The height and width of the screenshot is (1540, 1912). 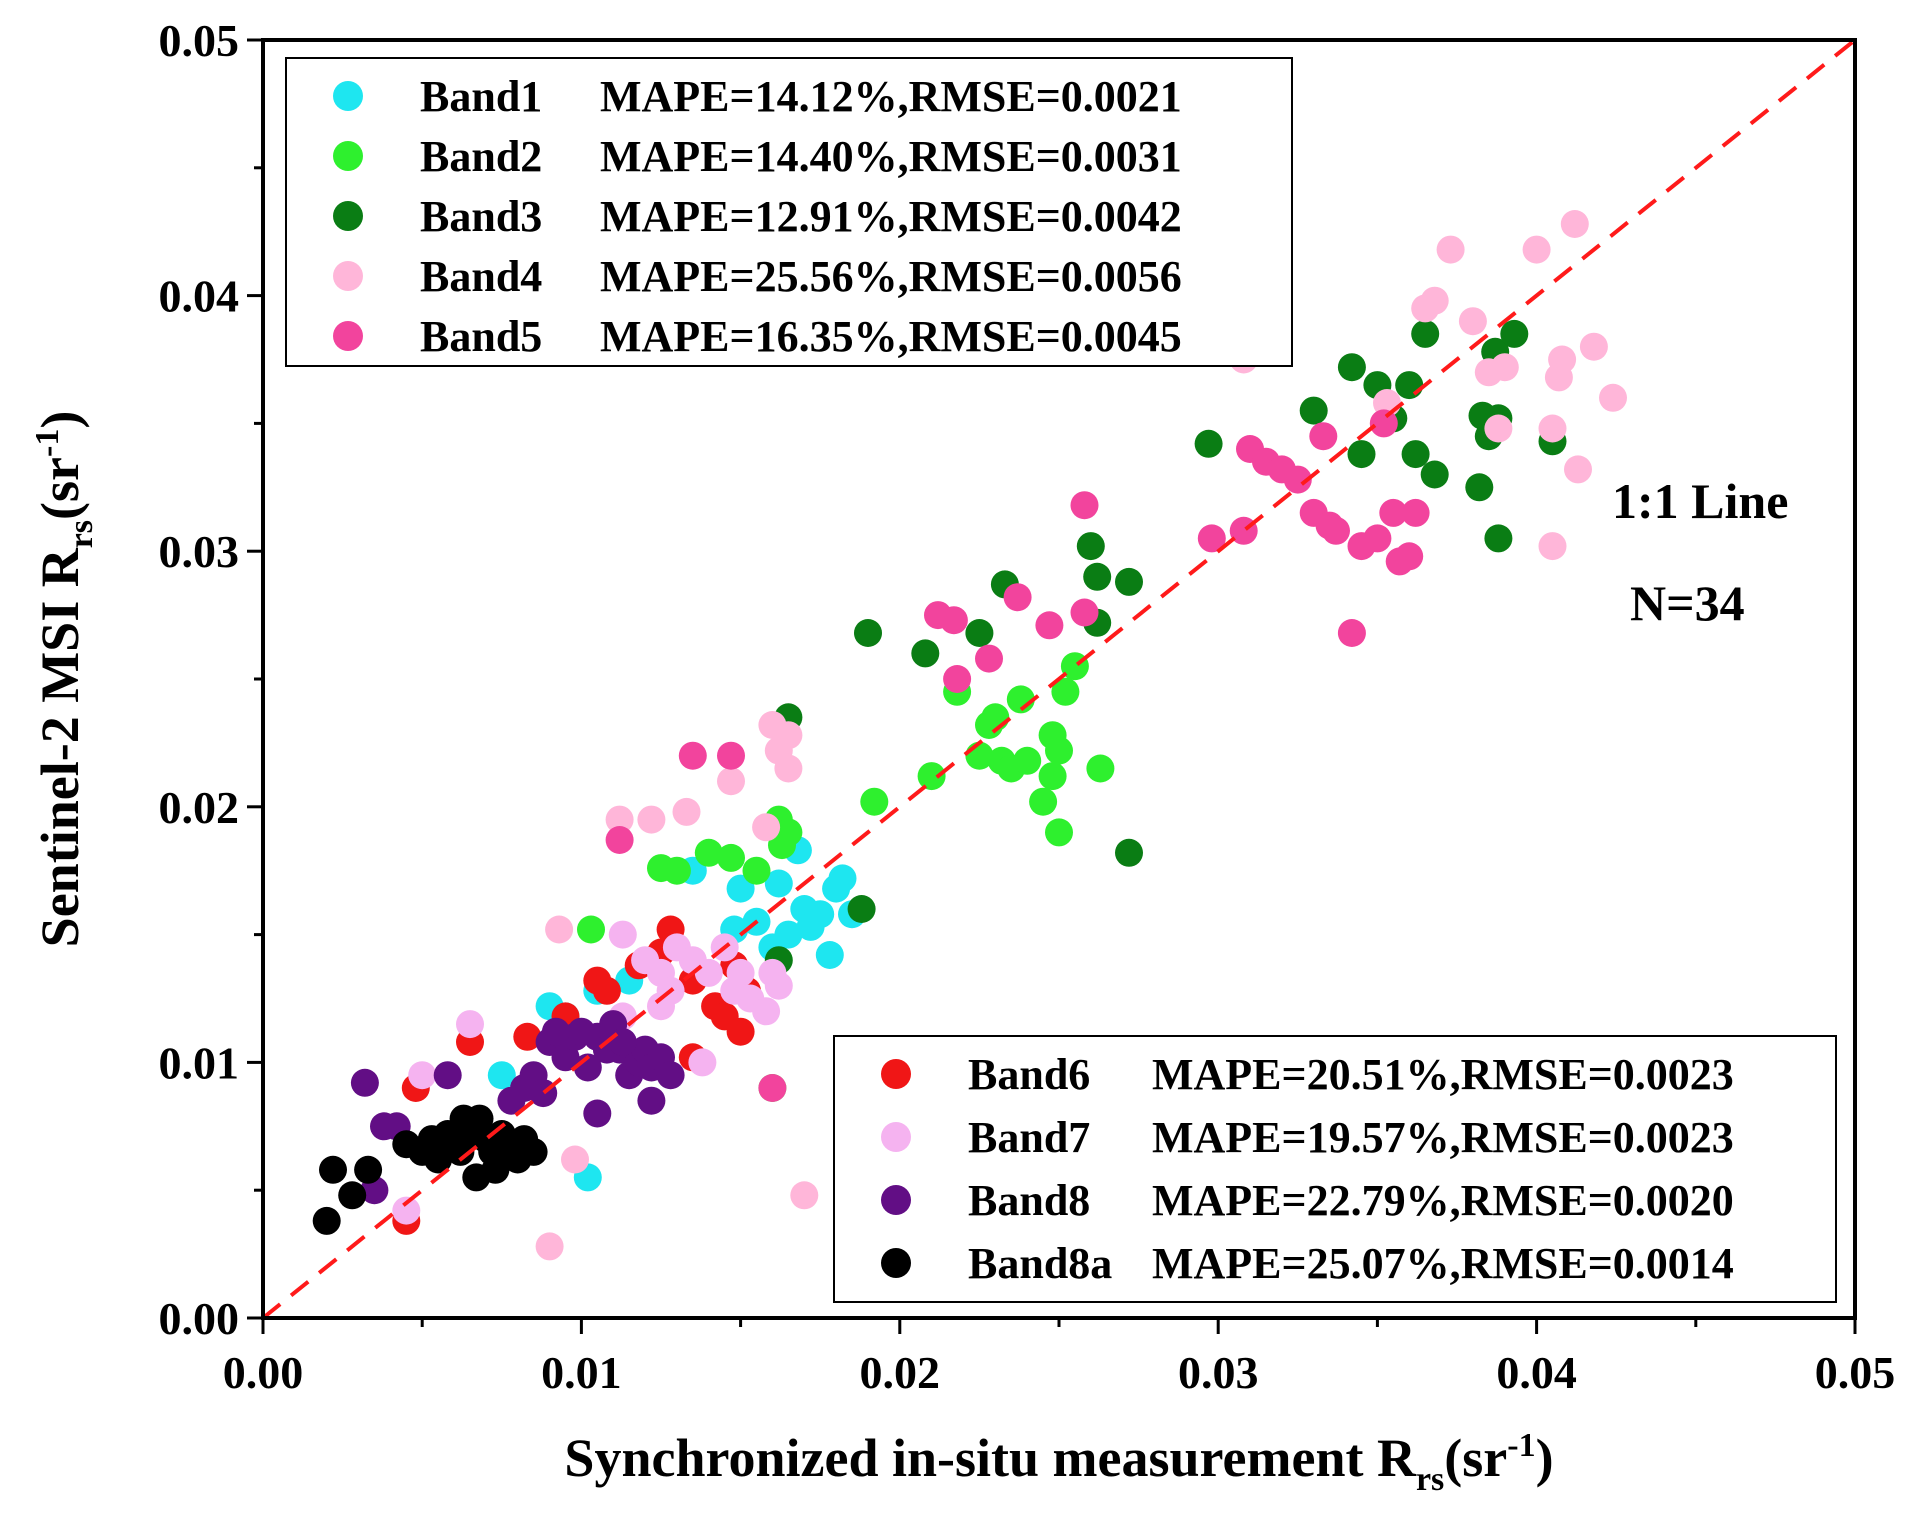 What do you see at coordinates (891, 216) in the screenshot?
I see `legend-stats-band3: MAPE=12.91%,RMSE=0.0042` at bounding box center [891, 216].